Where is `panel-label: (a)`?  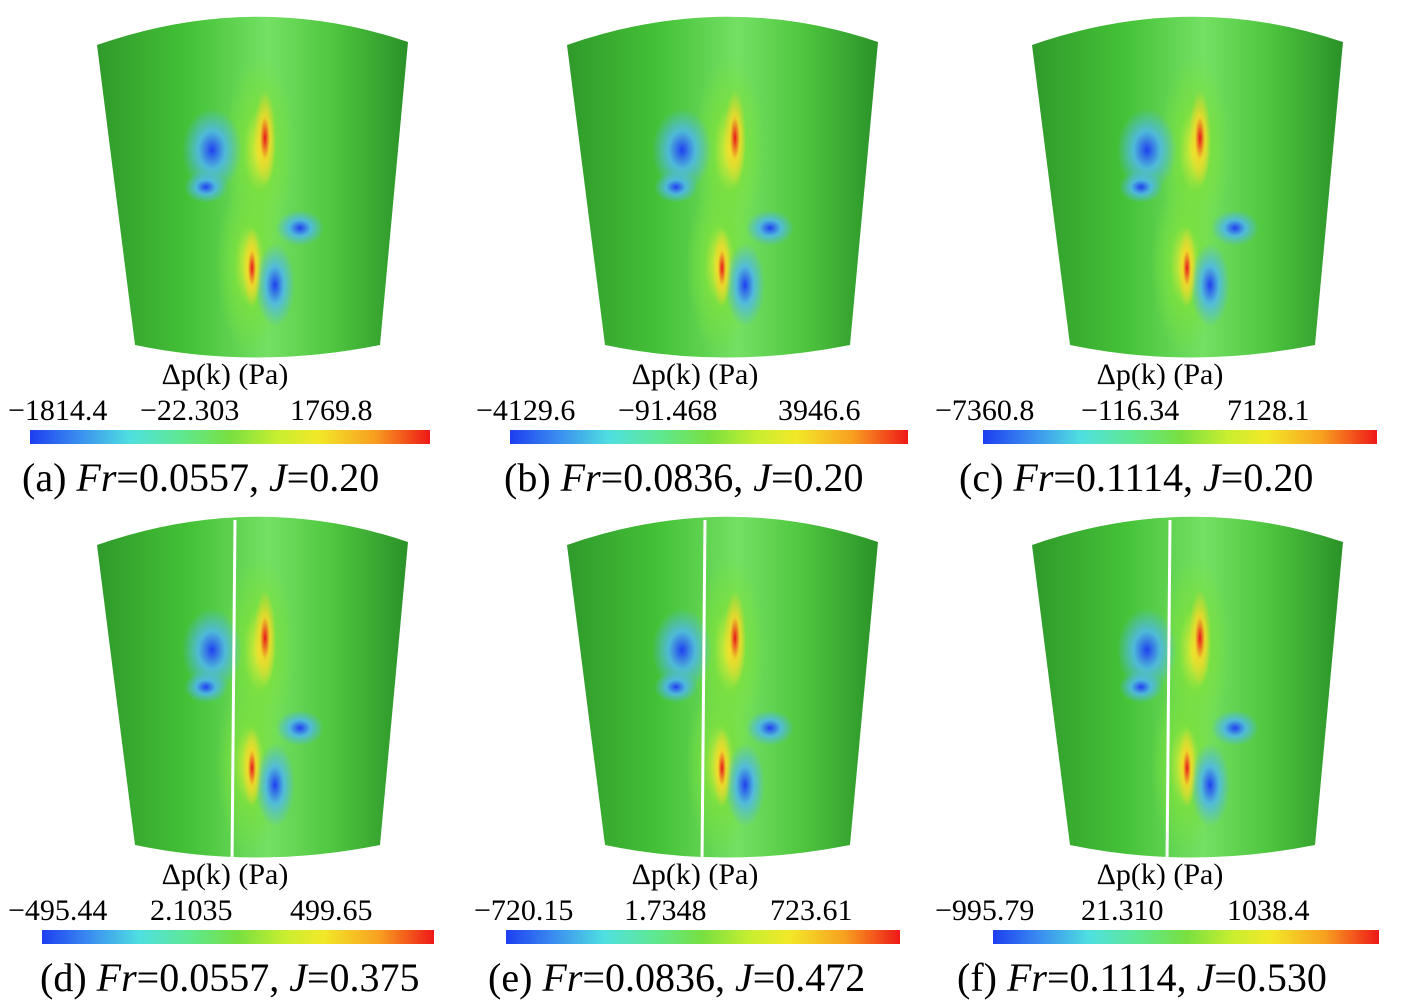
panel-label: (a) is located at coordinates (44, 477).